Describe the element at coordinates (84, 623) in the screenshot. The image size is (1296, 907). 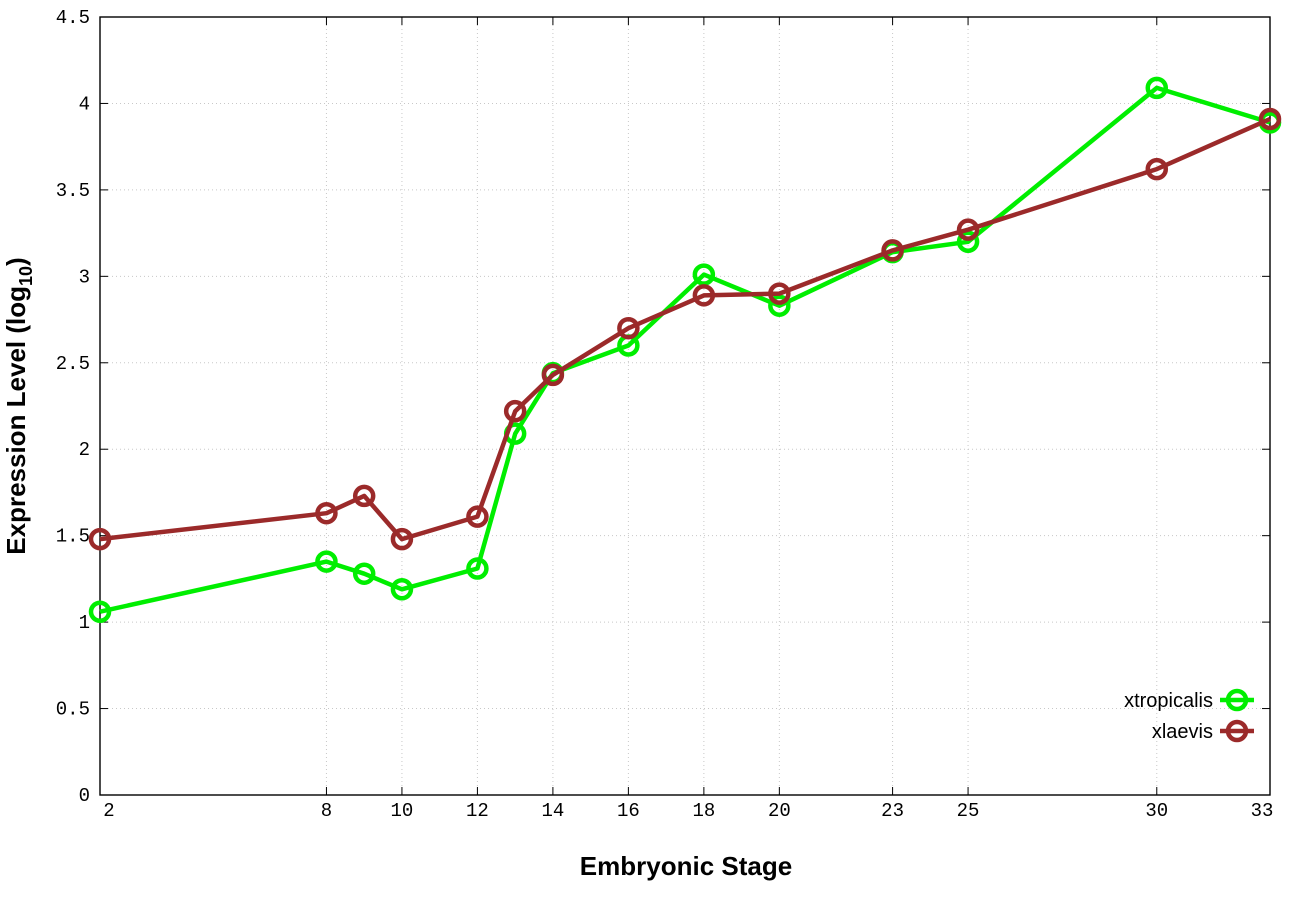
I see `y-tick-label: 1` at that location.